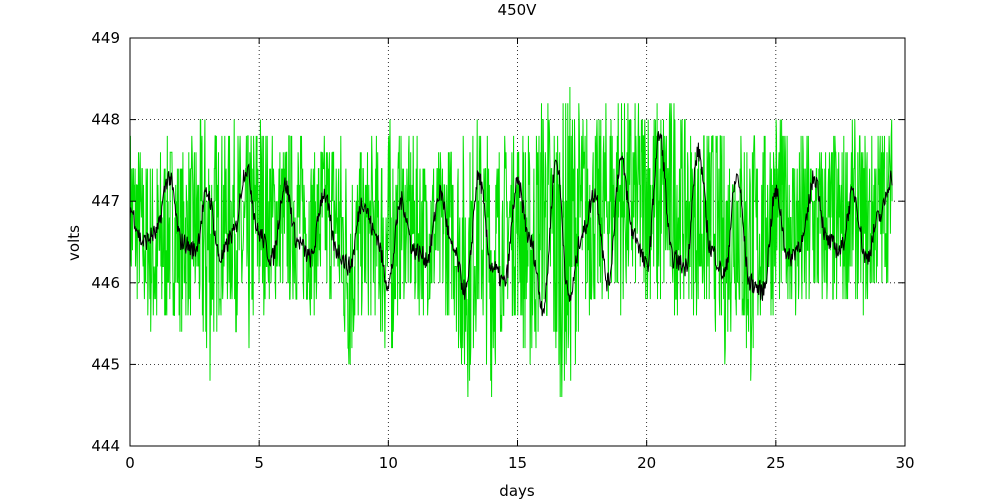 This screenshot has height=500, width=1000. I want to click on y-tick-label: 448, so click(105, 120).